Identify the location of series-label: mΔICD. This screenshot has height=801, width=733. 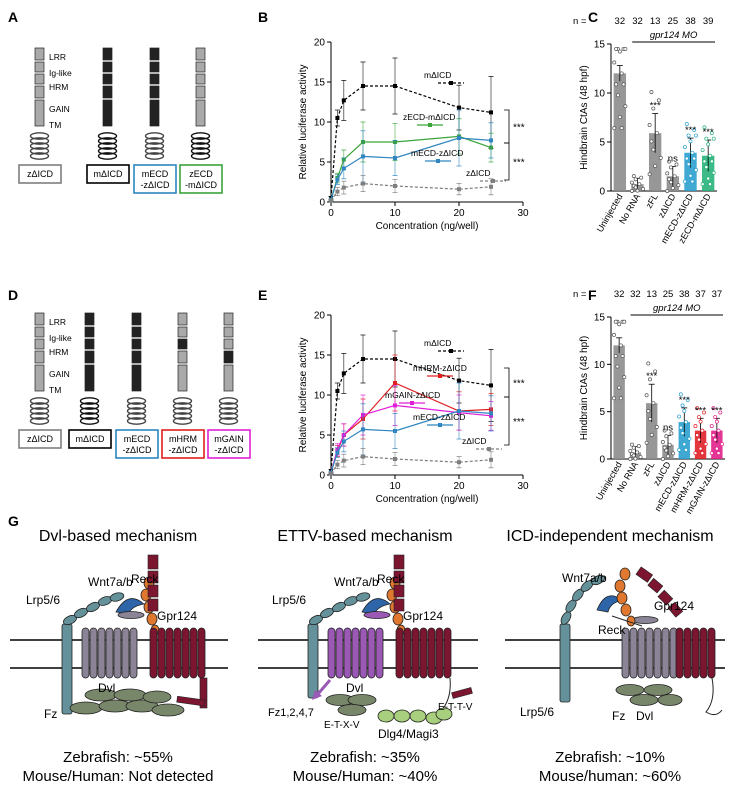
(437, 75).